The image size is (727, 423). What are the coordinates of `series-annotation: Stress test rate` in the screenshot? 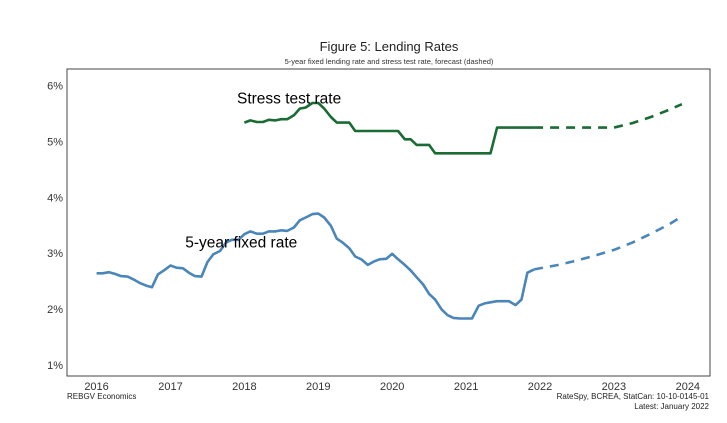 It's located at (289, 99).